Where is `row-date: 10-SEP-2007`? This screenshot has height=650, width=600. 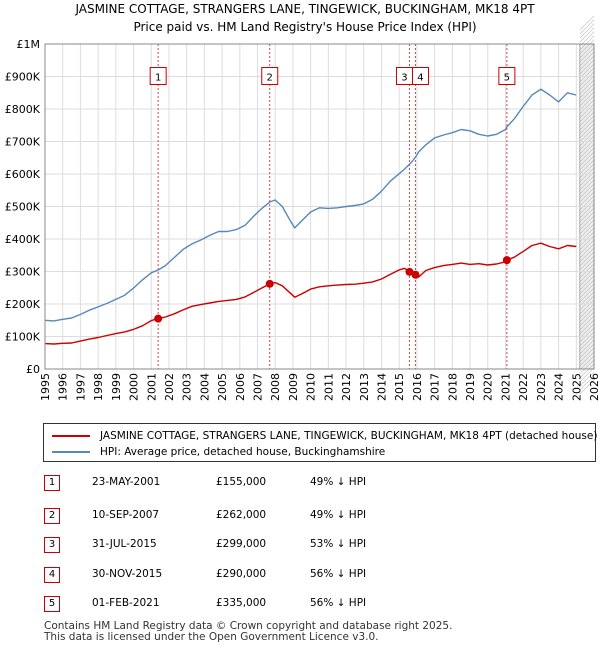
row-date: 10-SEP-2007 is located at coordinates (126, 515).